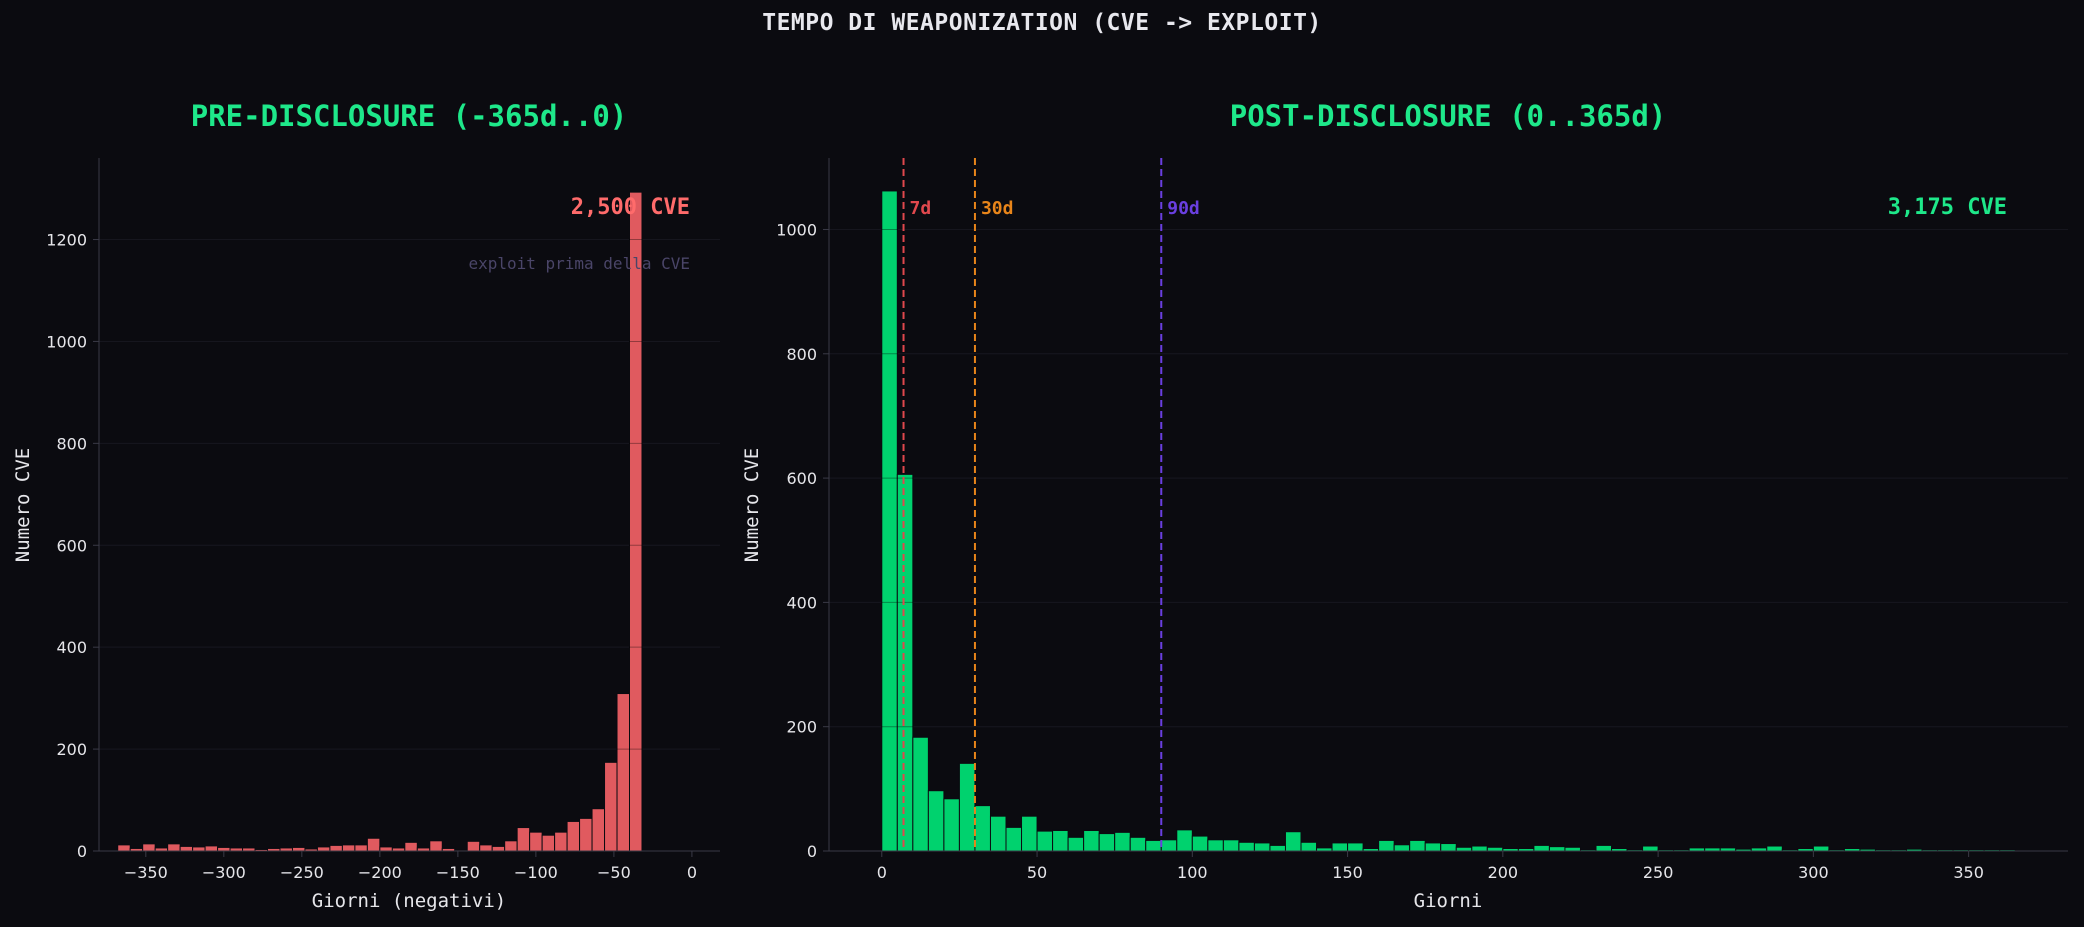  Describe the element at coordinates (224, 872) in the screenshot. I see `x-tick-label: −300` at that location.